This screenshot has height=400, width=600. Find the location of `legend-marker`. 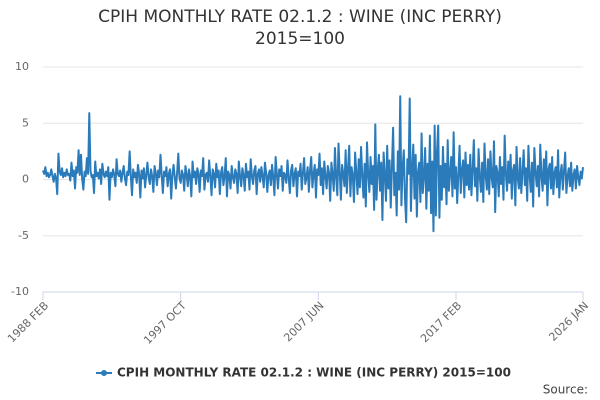

legend-marker is located at coordinates (104, 373).